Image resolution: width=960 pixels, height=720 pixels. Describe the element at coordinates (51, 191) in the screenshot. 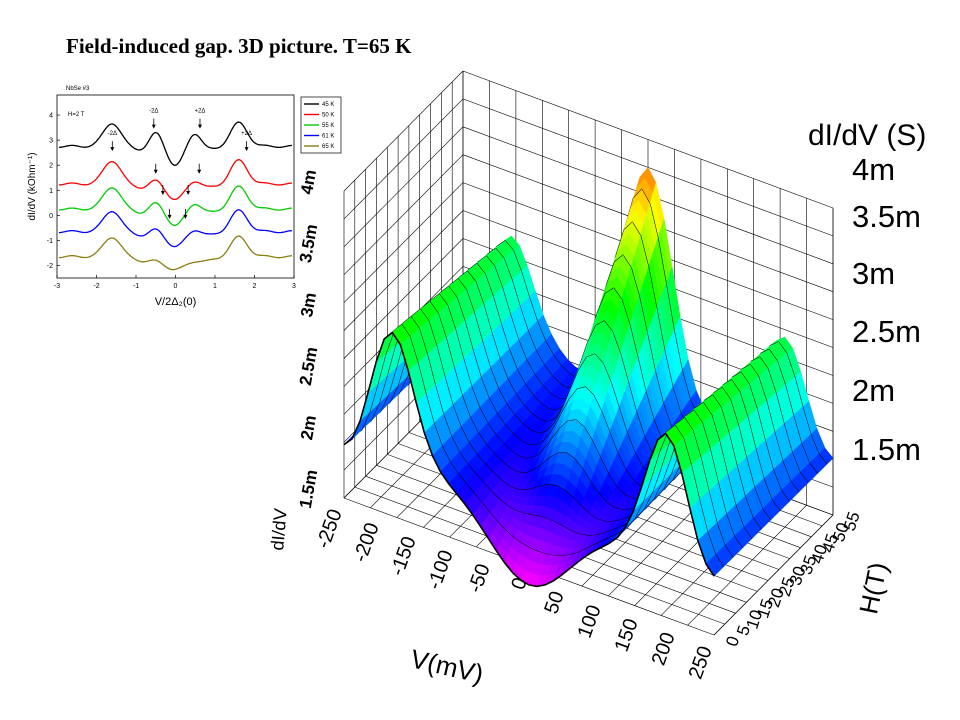

I see `inset-y-tick-label: 1` at that location.